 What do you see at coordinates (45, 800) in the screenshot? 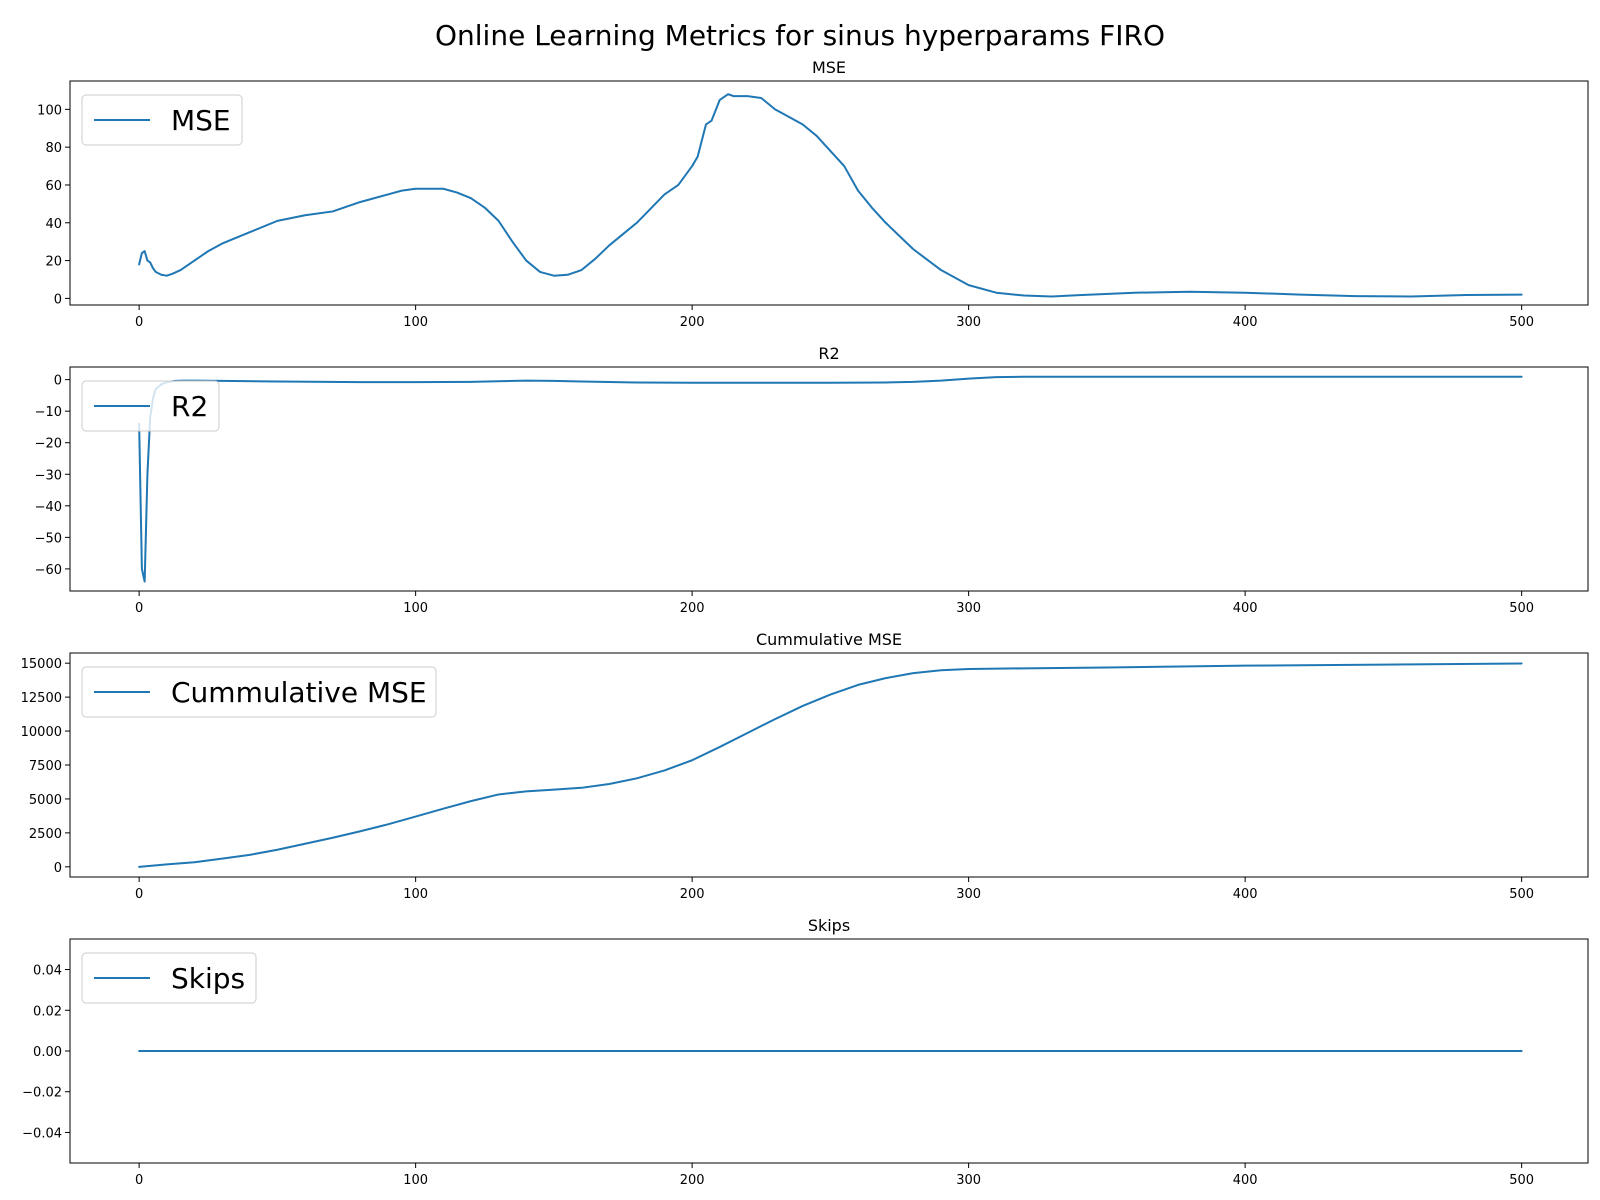
I see `y-tick-label: 5000` at bounding box center [45, 800].